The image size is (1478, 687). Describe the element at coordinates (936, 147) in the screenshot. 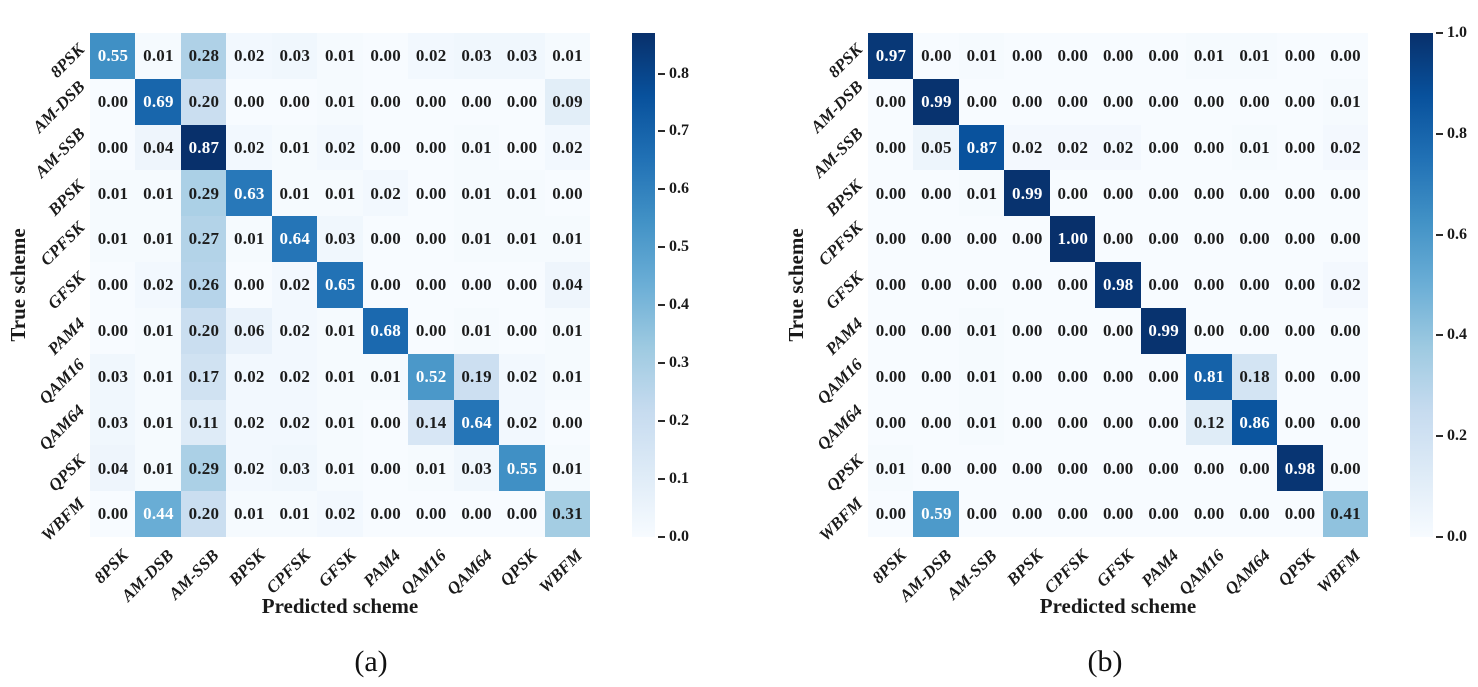

I see `heatmap-cell: 0.05` at that location.